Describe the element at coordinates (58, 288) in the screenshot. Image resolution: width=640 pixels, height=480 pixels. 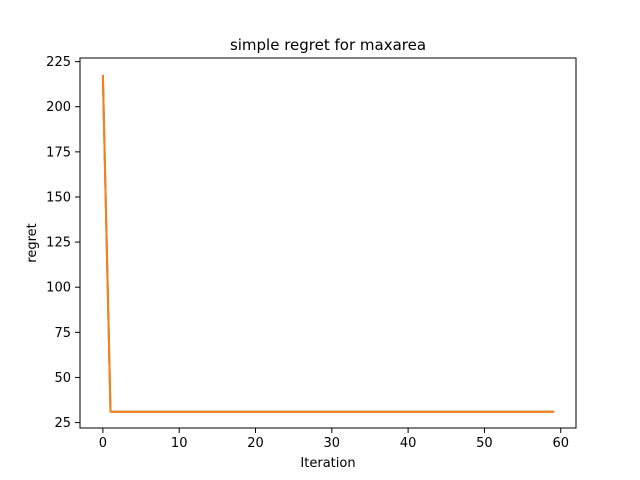
I see `y-tick-label: 100` at that location.